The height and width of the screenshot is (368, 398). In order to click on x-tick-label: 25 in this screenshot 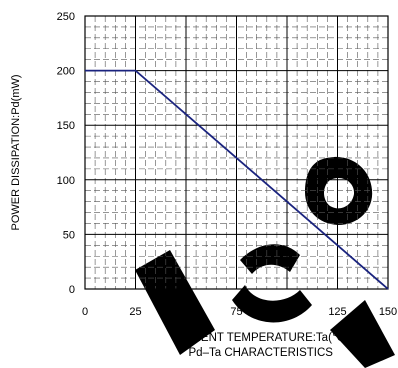, I will do `click(135, 312)`.